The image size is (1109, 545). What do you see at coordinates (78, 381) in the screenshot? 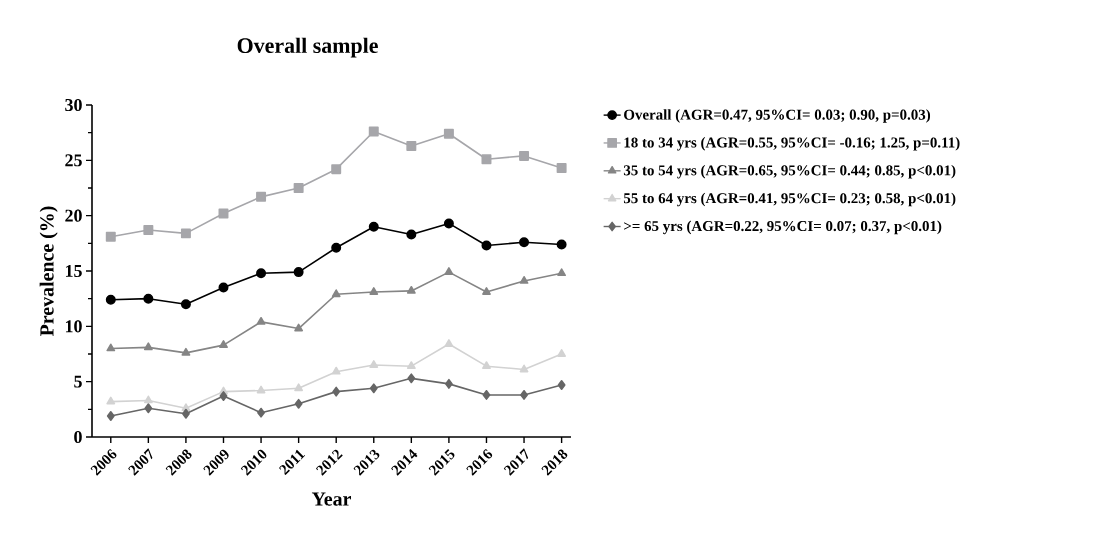
I see `y-tick-label: 5` at bounding box center [78, 381].